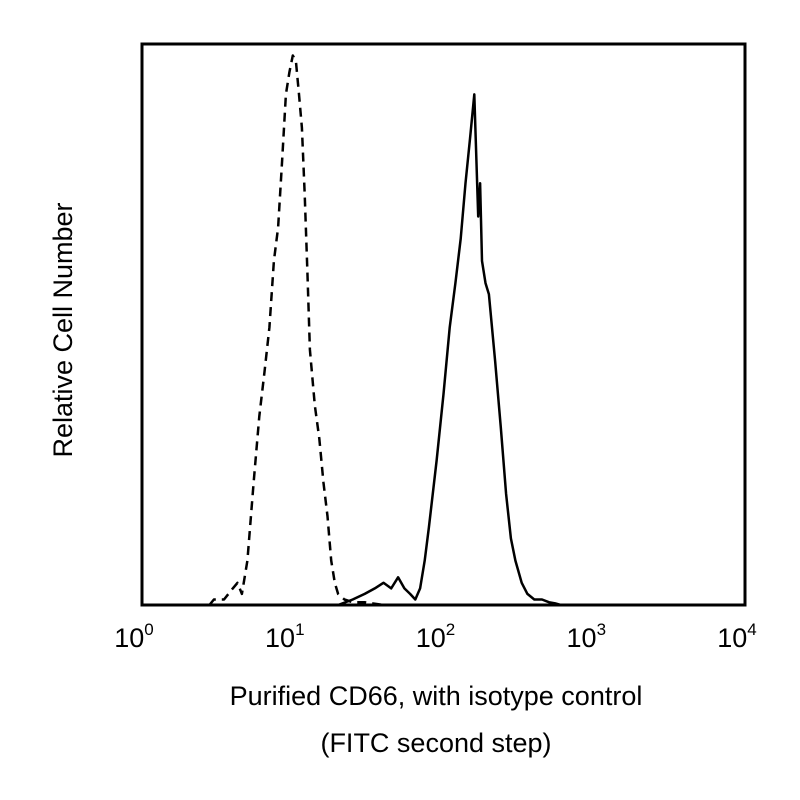  I want to click on x-tick-label: 10³, so click(587, 636).